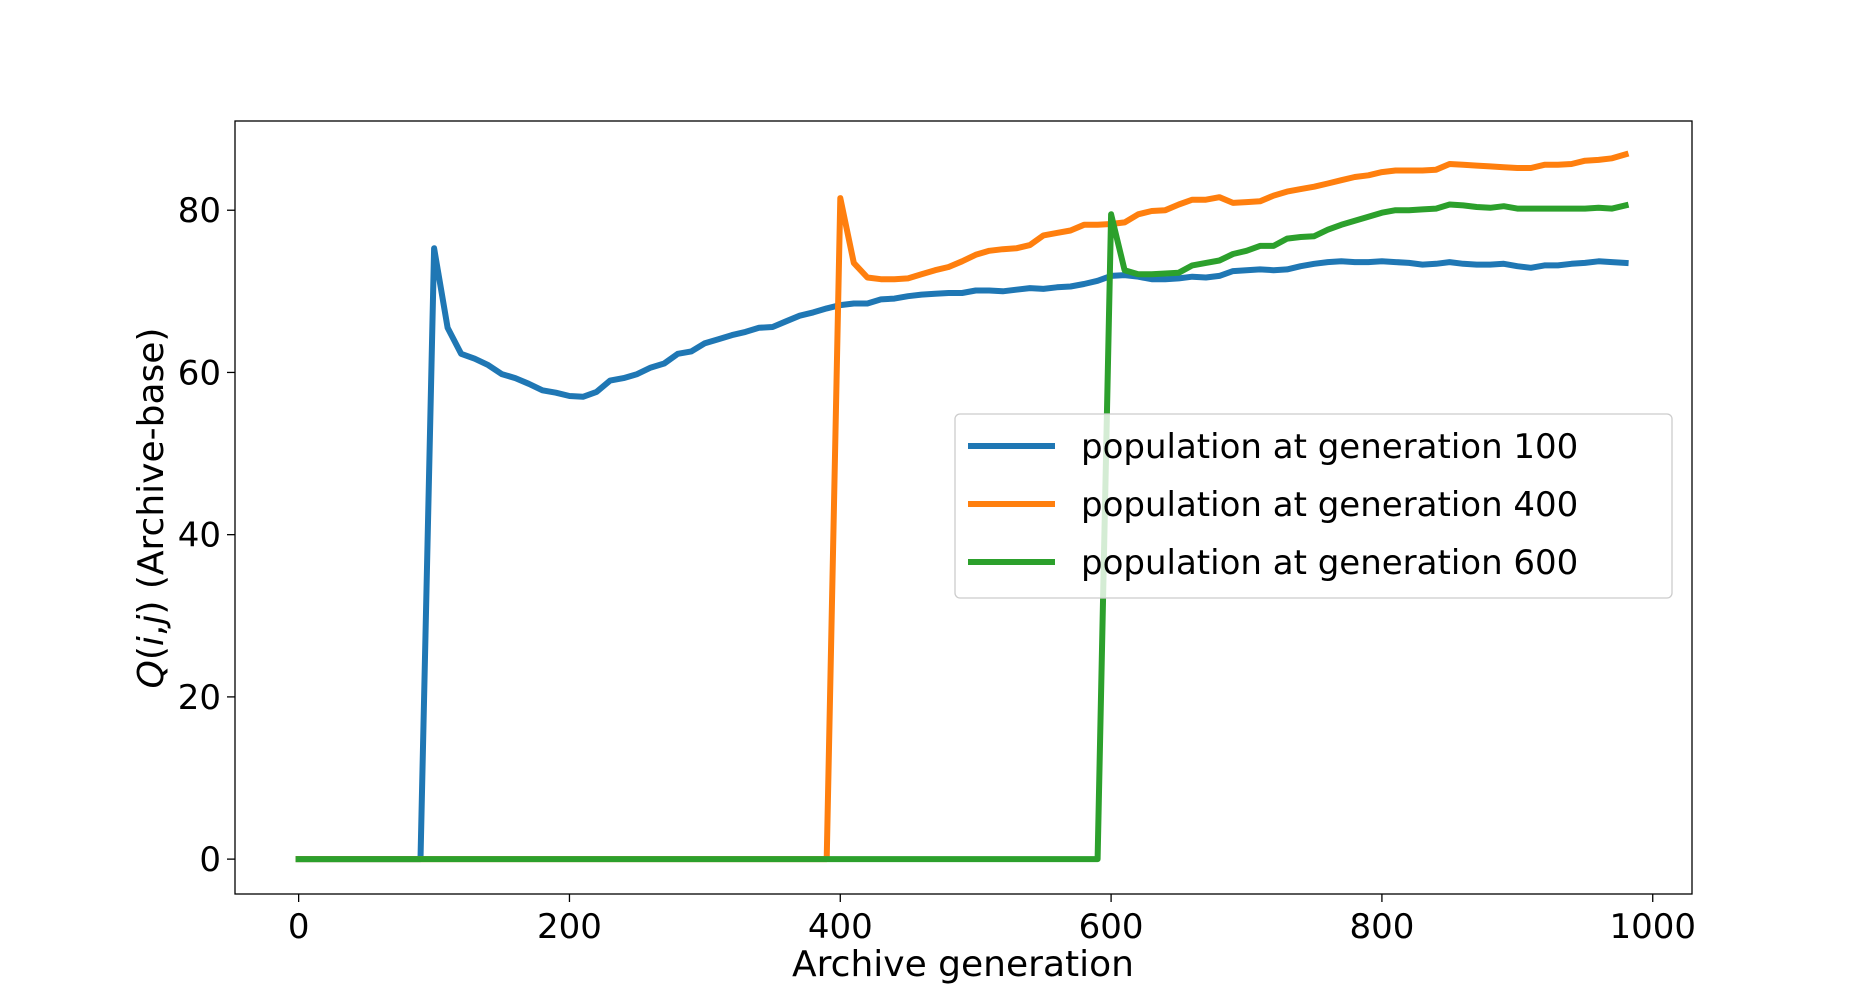  What do you see at coordinates (199, 373) in the screenshot?
I see `y-tick-label: 60` at bounding box center [199, 373].